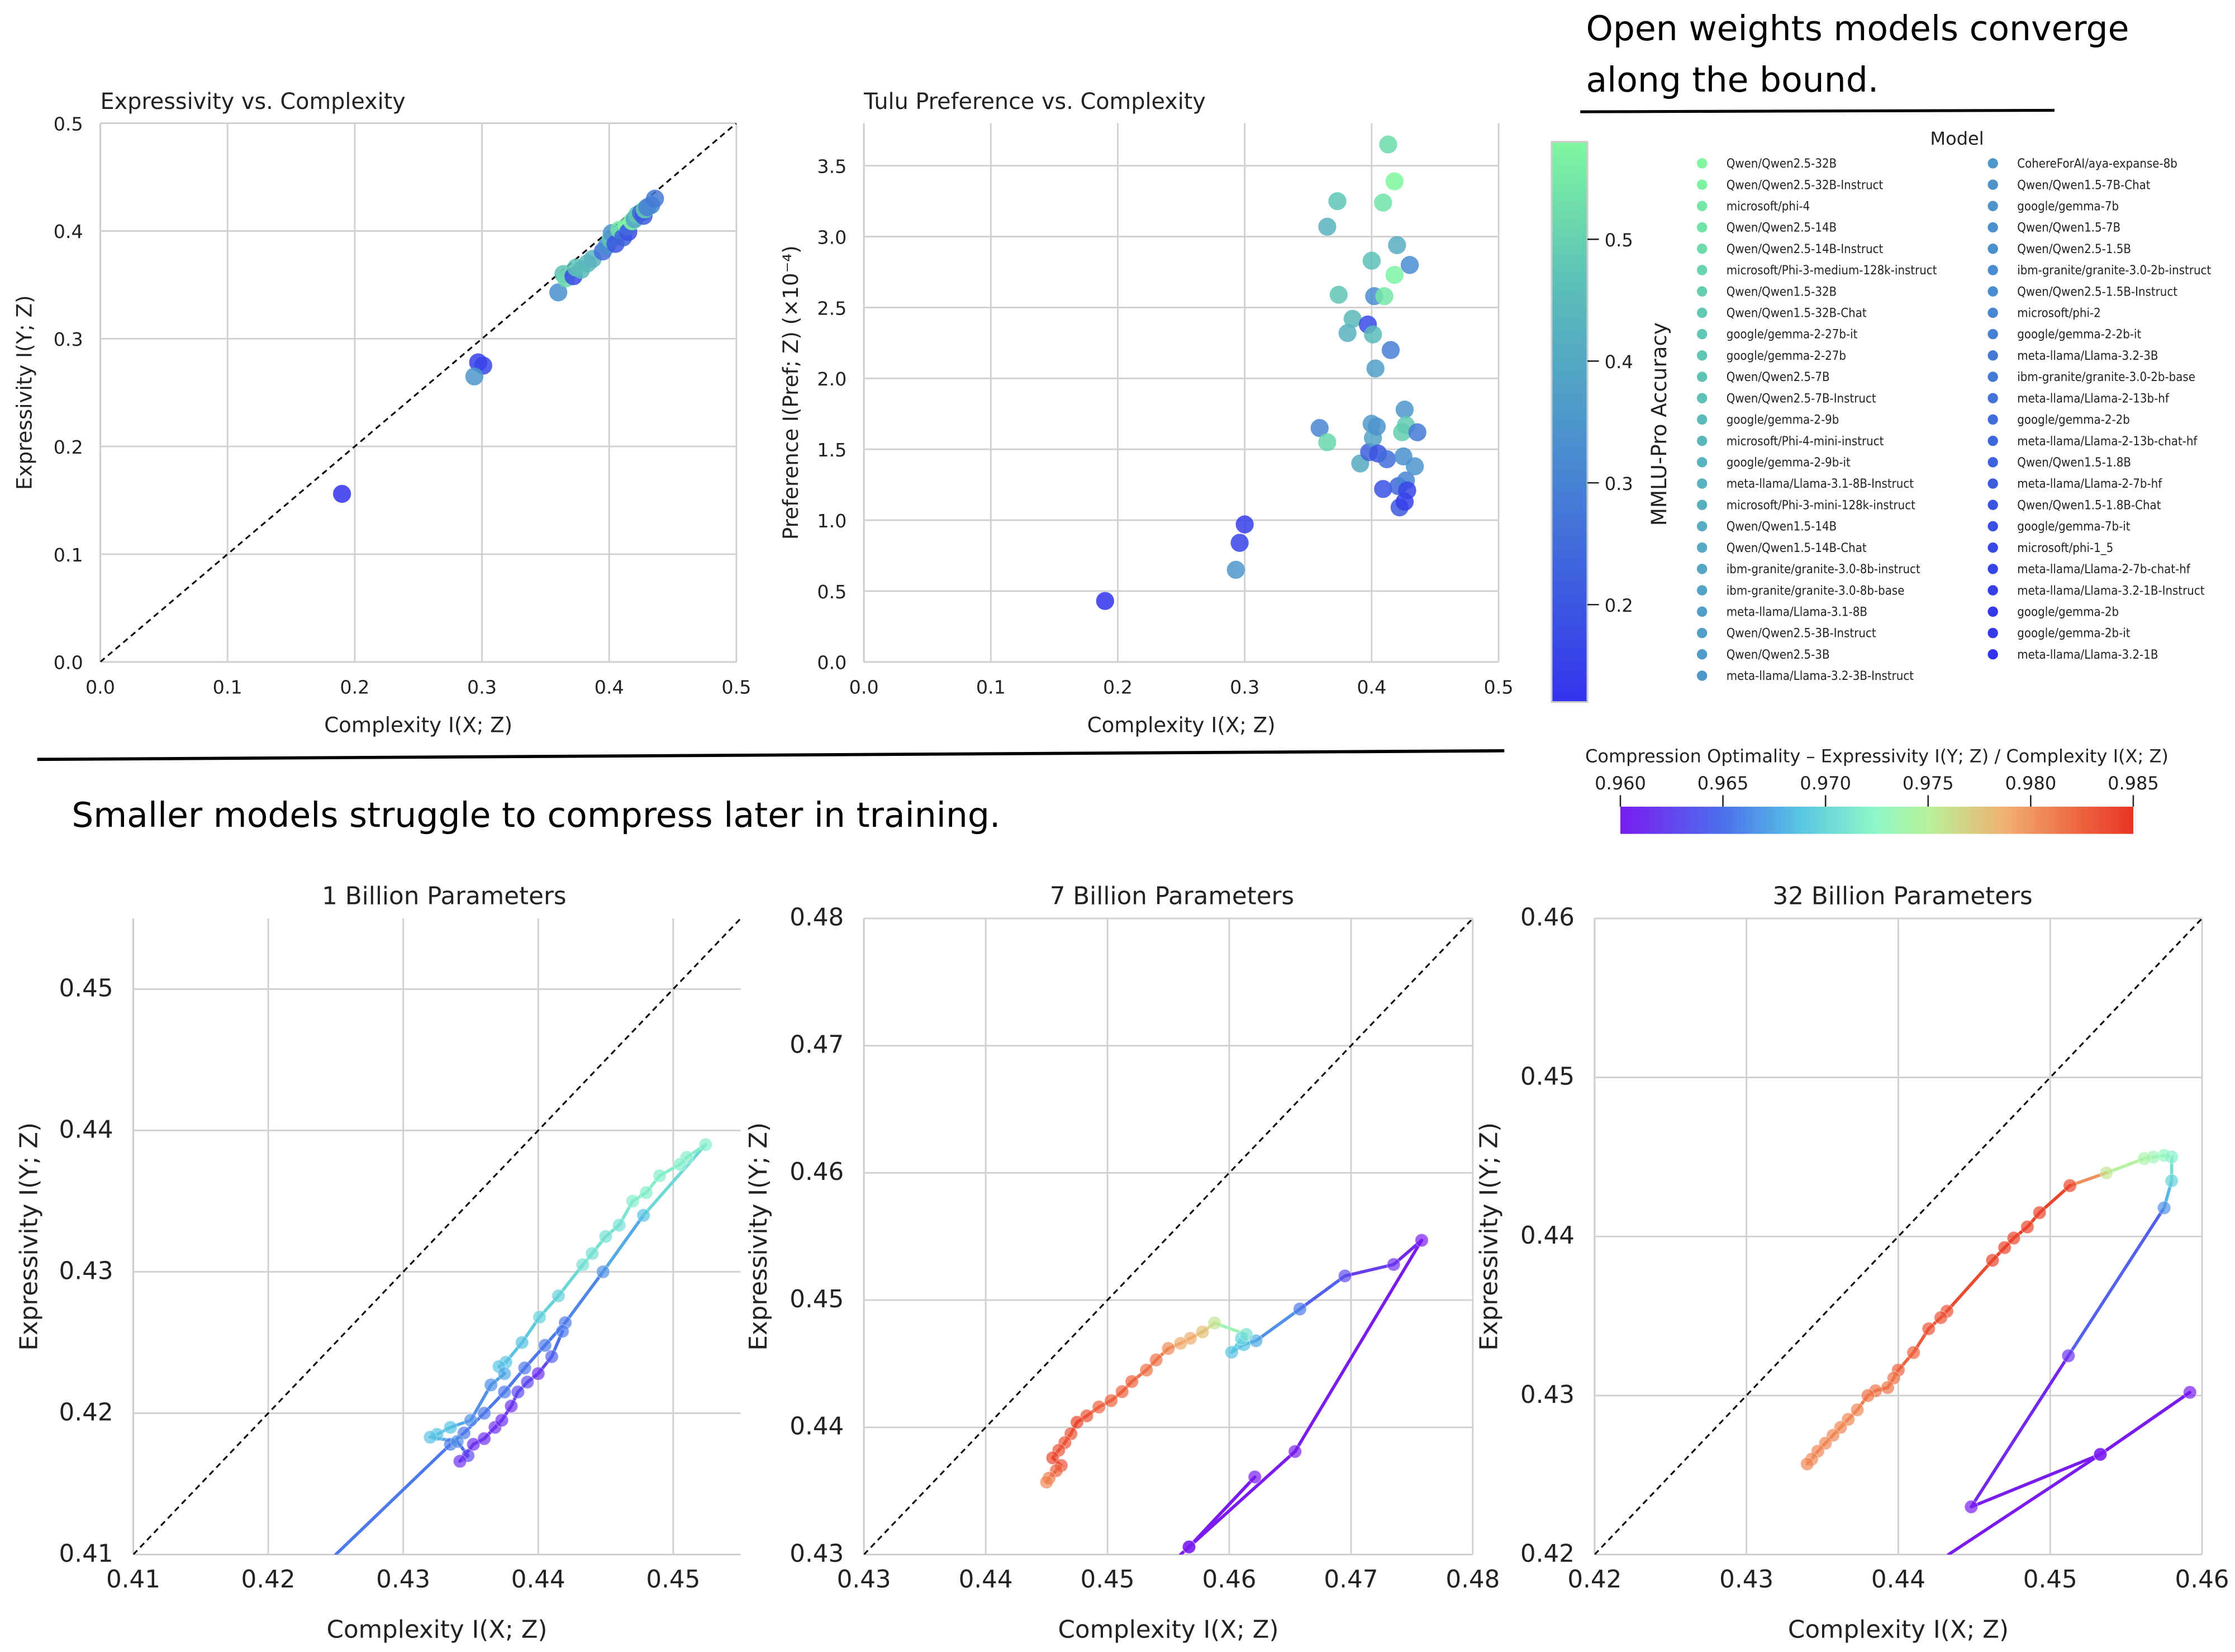  I want to click on mmlu-colorbar-label: MMLU-Pro Accuracy, so click(1659, 424).